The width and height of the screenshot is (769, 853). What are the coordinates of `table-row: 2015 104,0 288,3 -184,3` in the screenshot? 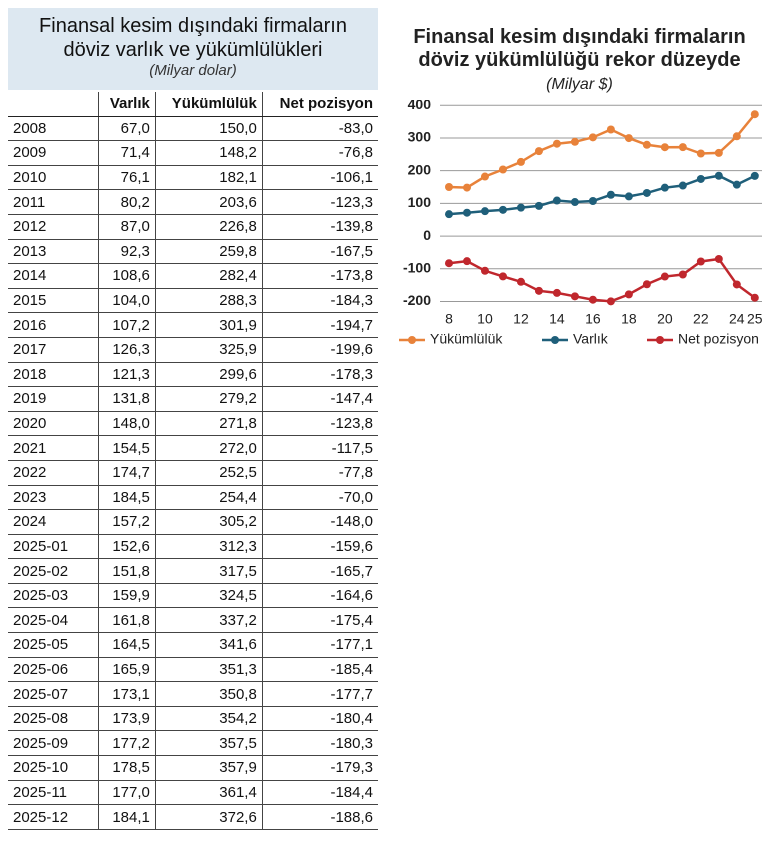 It's located at (193, 301).